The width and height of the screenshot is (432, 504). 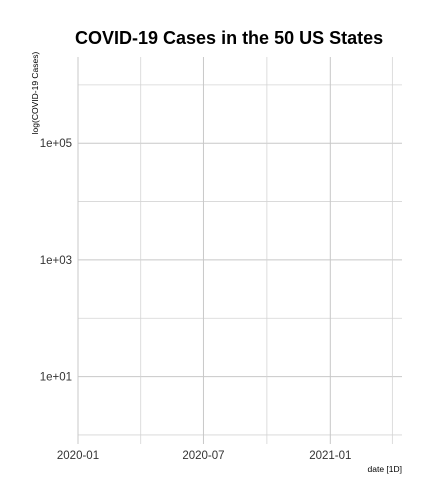 What do you see at coordinates (35, 93) in the screenshot?
I see `y-axis-title: log(COVID-19 Cases)` at bounding box center [35, 93].